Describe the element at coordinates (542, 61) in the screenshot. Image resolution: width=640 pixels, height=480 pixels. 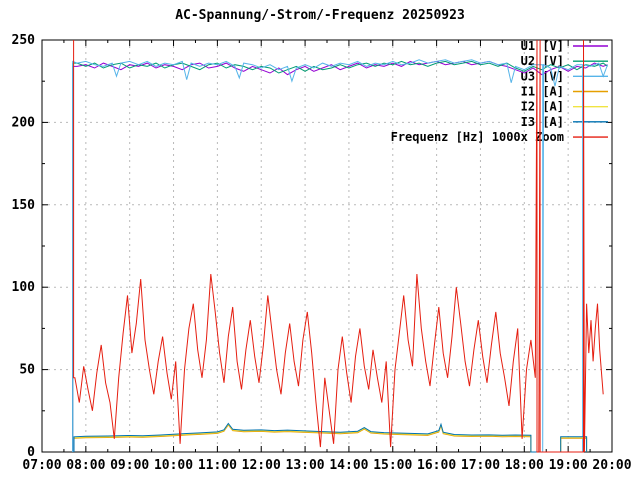
I see `legend-label-u2-v: U2 [V]` at that location.